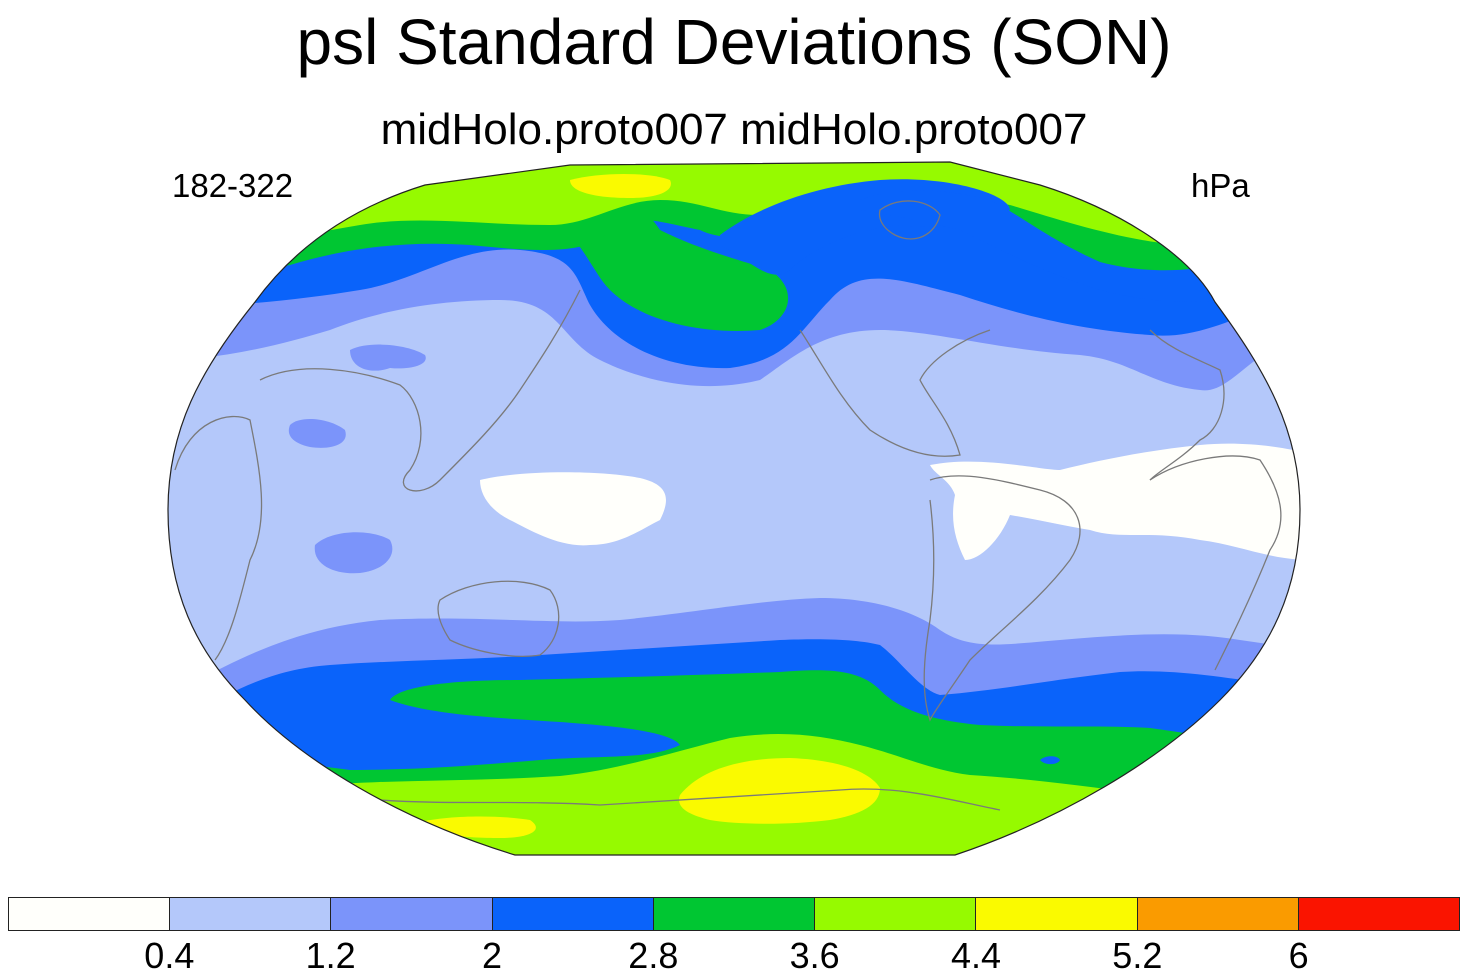 The image size is (1468, 979). What do you see at coordinates (1220, 185) in the screenshot?
I see `units-label: hPa` at bounding box center [1220, 185].